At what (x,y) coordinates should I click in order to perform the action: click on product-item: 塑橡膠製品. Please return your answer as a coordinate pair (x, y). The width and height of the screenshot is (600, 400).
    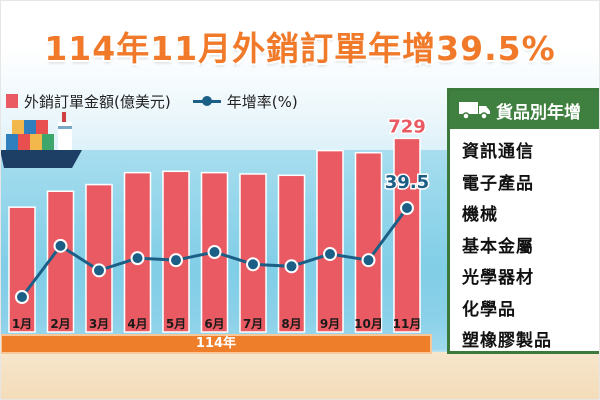
    Looking at the image, I should click on (507, 341).